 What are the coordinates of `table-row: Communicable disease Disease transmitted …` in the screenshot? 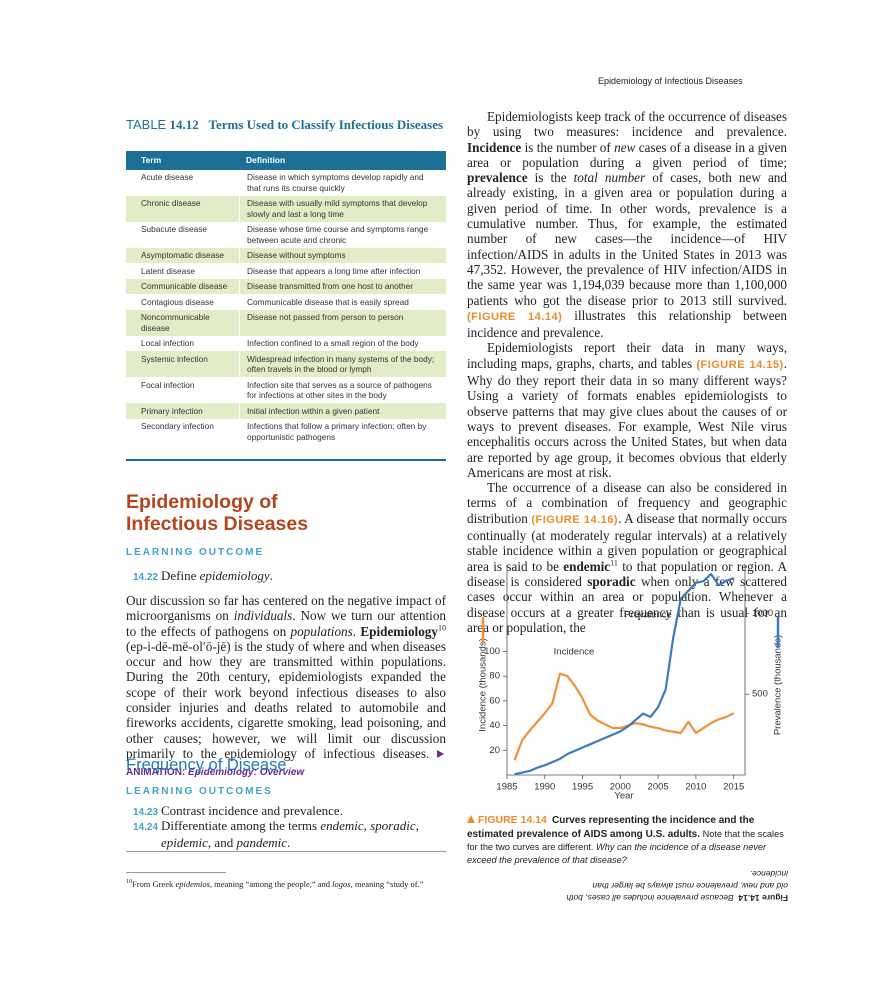 It's located at (286, 286).